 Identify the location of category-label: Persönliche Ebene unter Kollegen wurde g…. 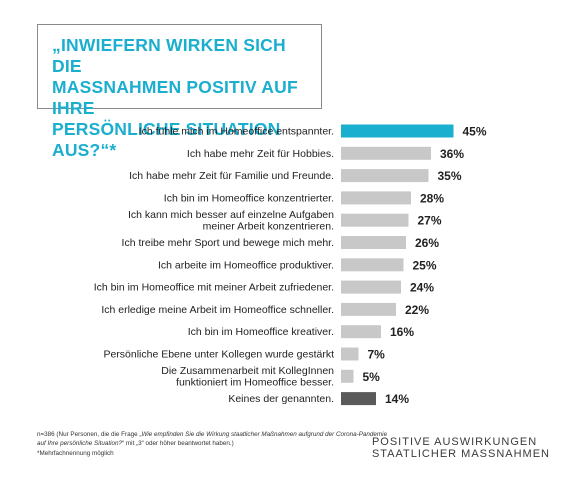
(218, 355).